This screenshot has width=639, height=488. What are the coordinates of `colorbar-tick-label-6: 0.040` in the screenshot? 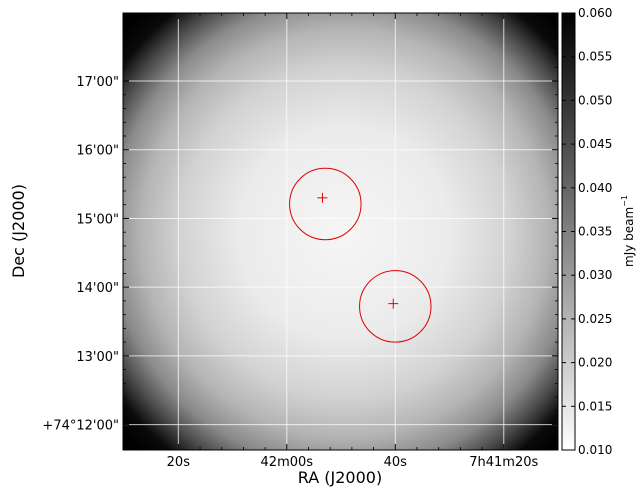 It's located at (595, 188).